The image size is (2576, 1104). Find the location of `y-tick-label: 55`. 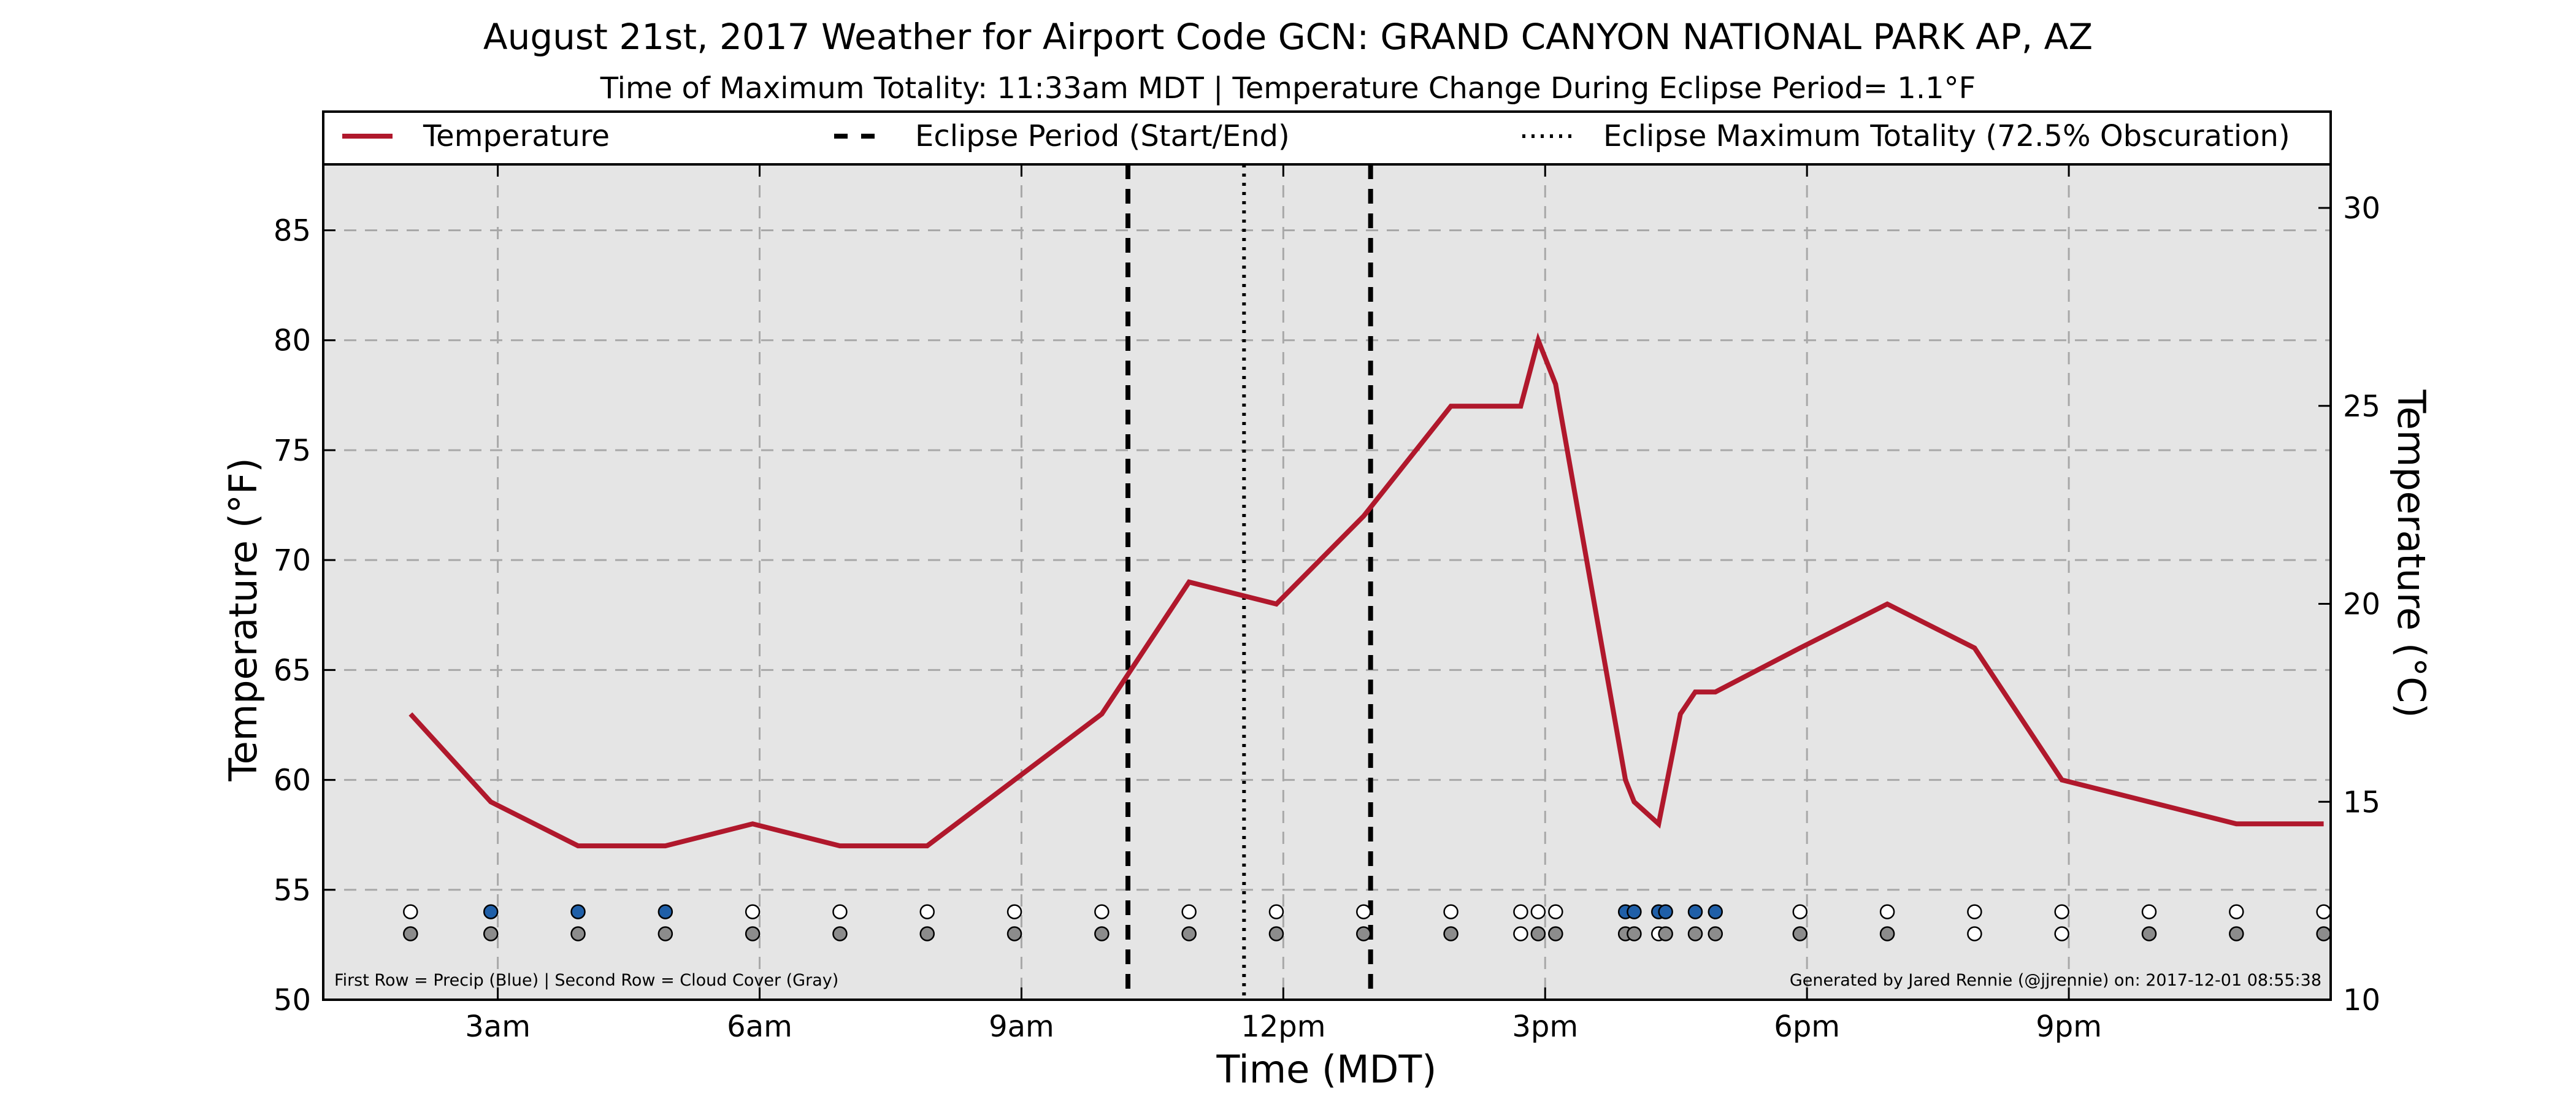

y-tick-label: 55 is located at coordinates (292, 890).